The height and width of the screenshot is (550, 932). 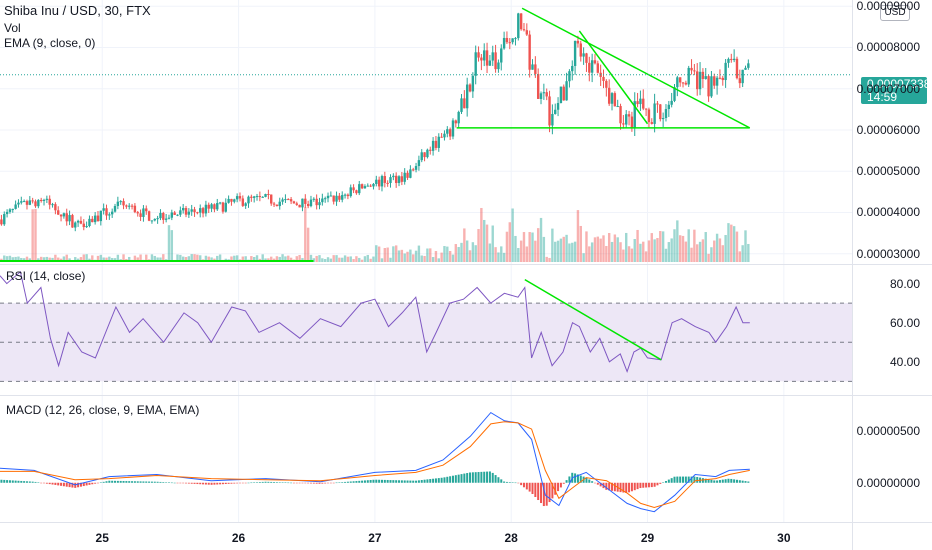 I want to click on macd-tick-label: 0.00000500, so click(x=888, y=431).